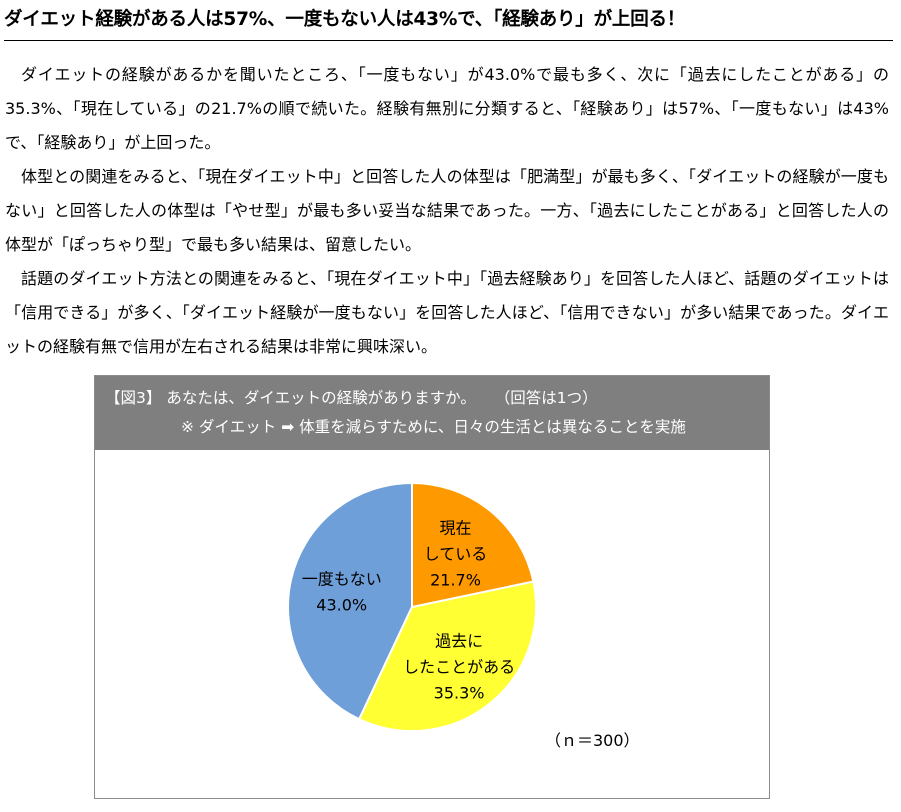  Describe the element at coordinates (342, 591) in the screenshot. I see `pie-slice-label-3: 一度もない 43.0%` at that location.